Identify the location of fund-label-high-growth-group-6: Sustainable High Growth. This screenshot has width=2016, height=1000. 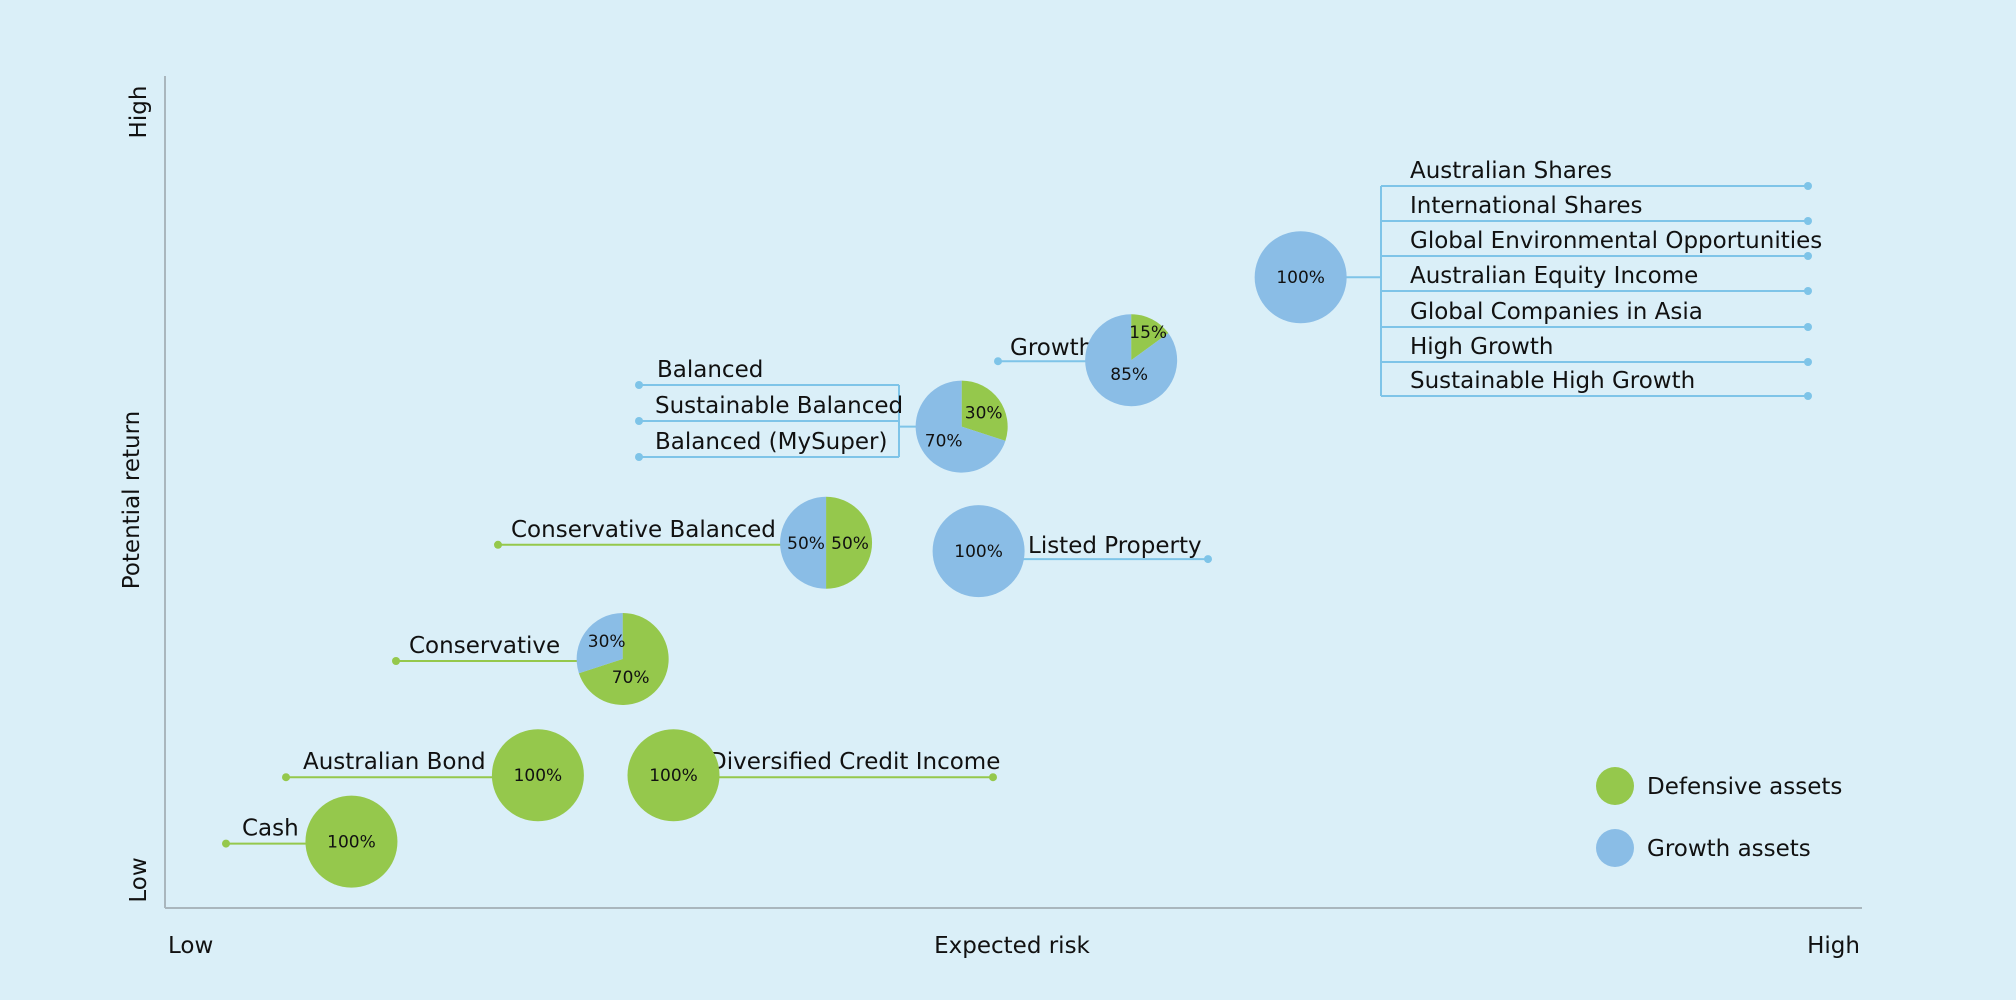
(1552, 381).